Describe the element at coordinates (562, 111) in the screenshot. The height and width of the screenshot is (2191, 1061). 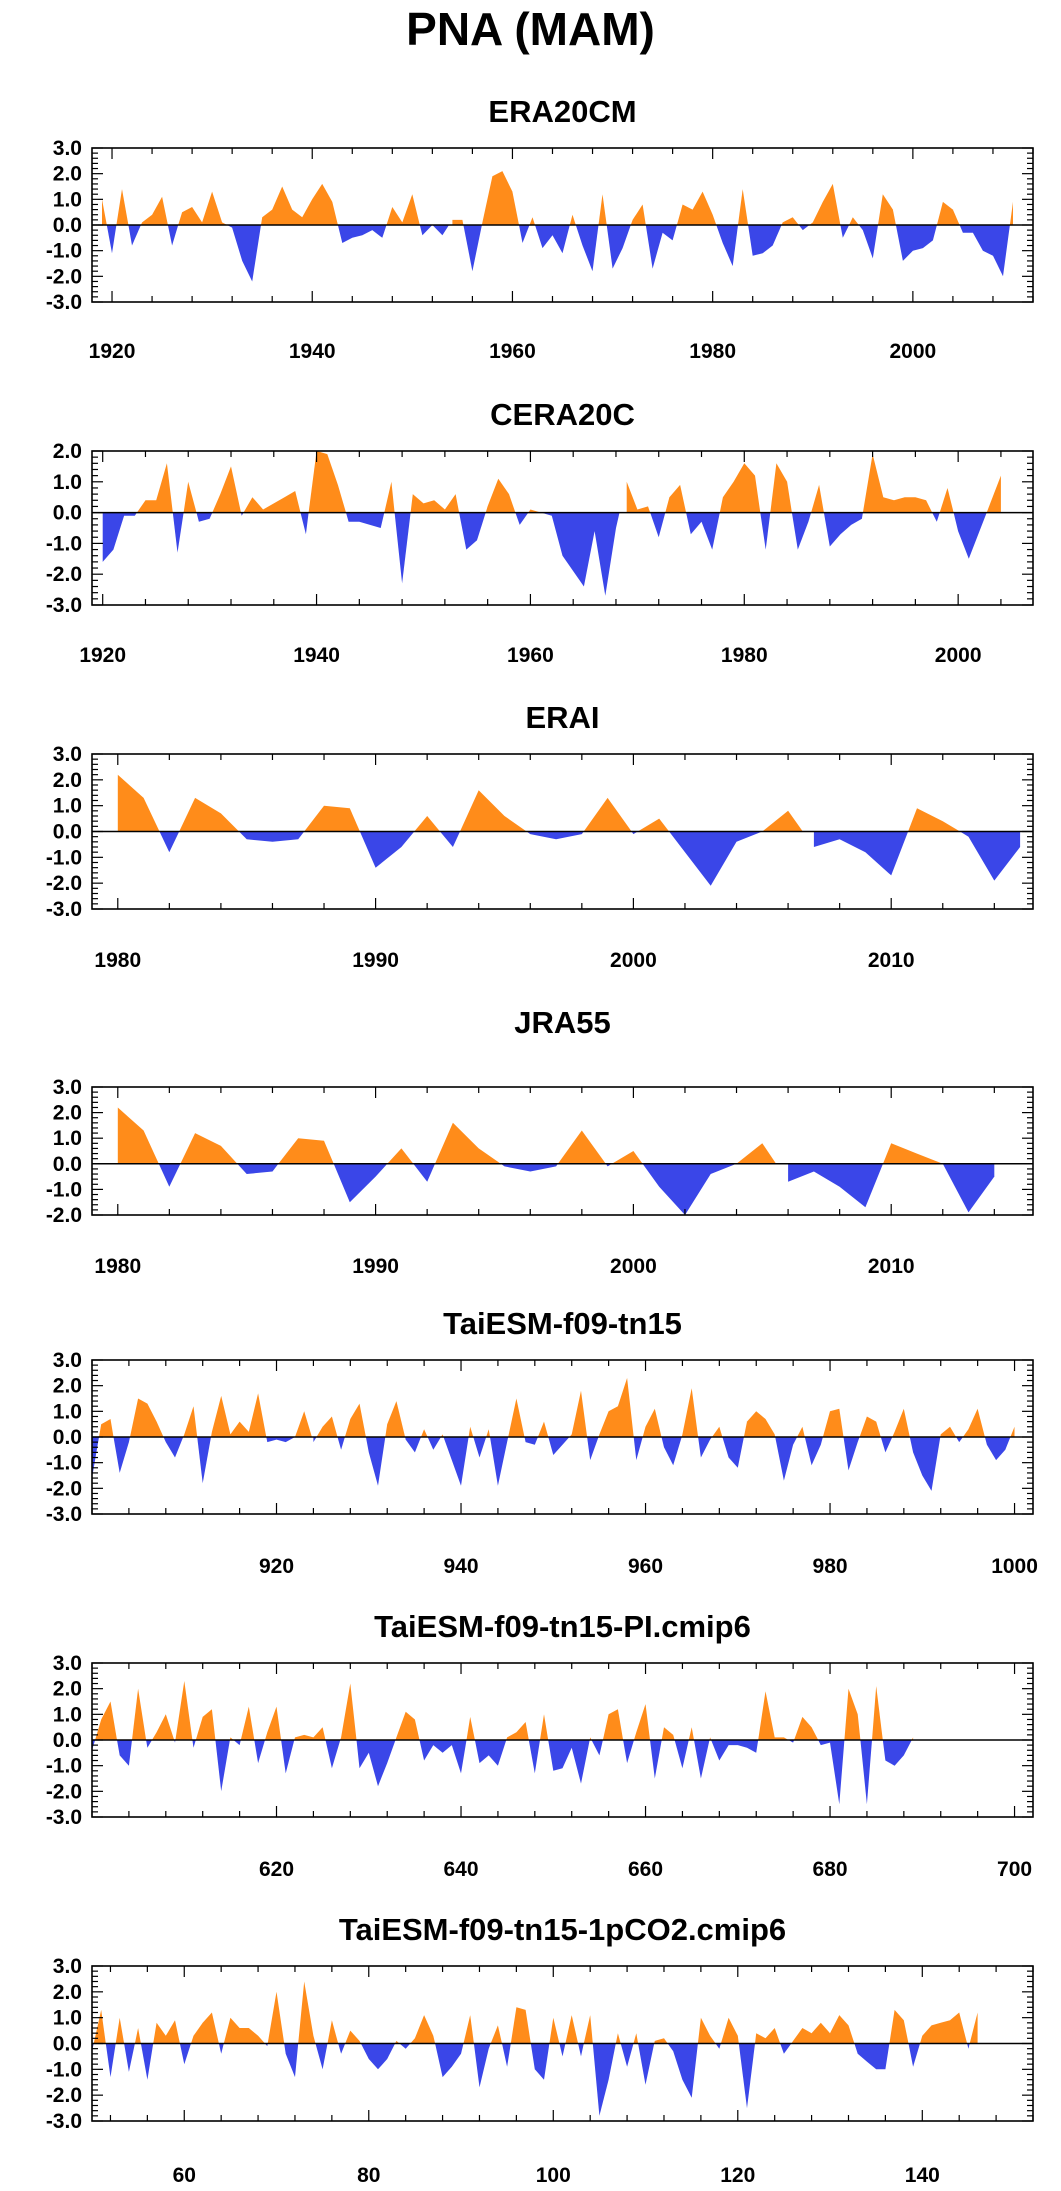
I see `panel-title: ERA20CM` at that location.